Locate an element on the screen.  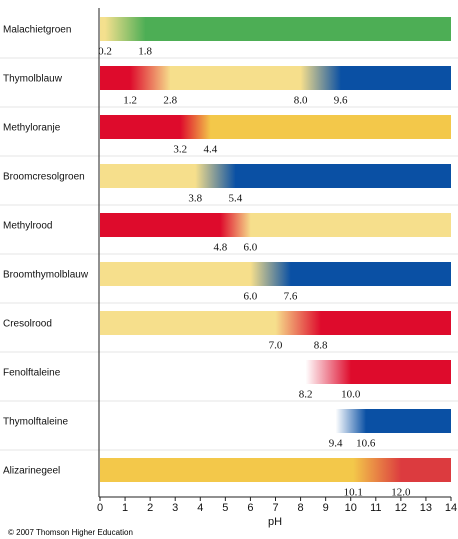
indicator-name: Broomthymolblauw is located at coordinates (46, 275).